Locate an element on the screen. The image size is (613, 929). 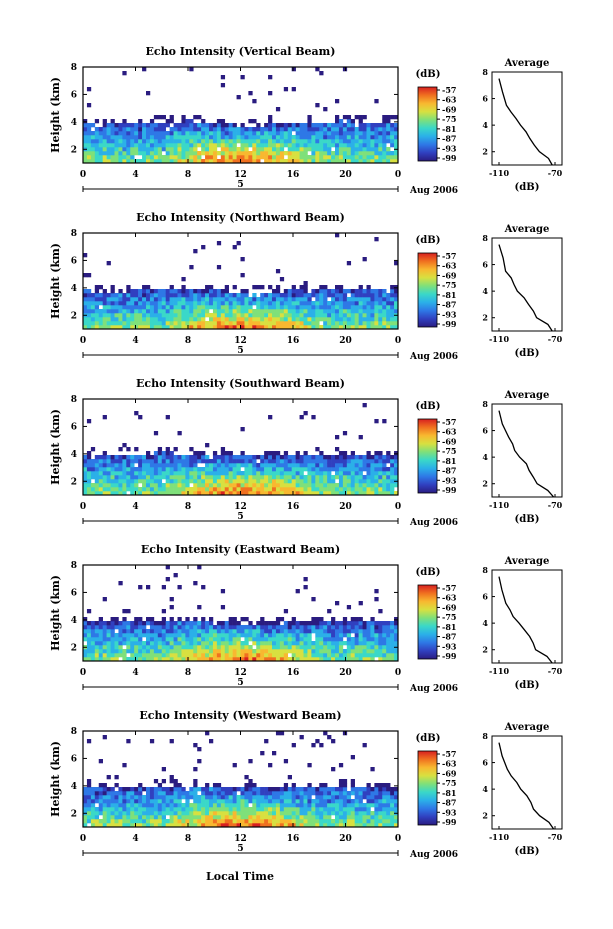
date-label: Aug 2006 is located at coordinates (433, 855).